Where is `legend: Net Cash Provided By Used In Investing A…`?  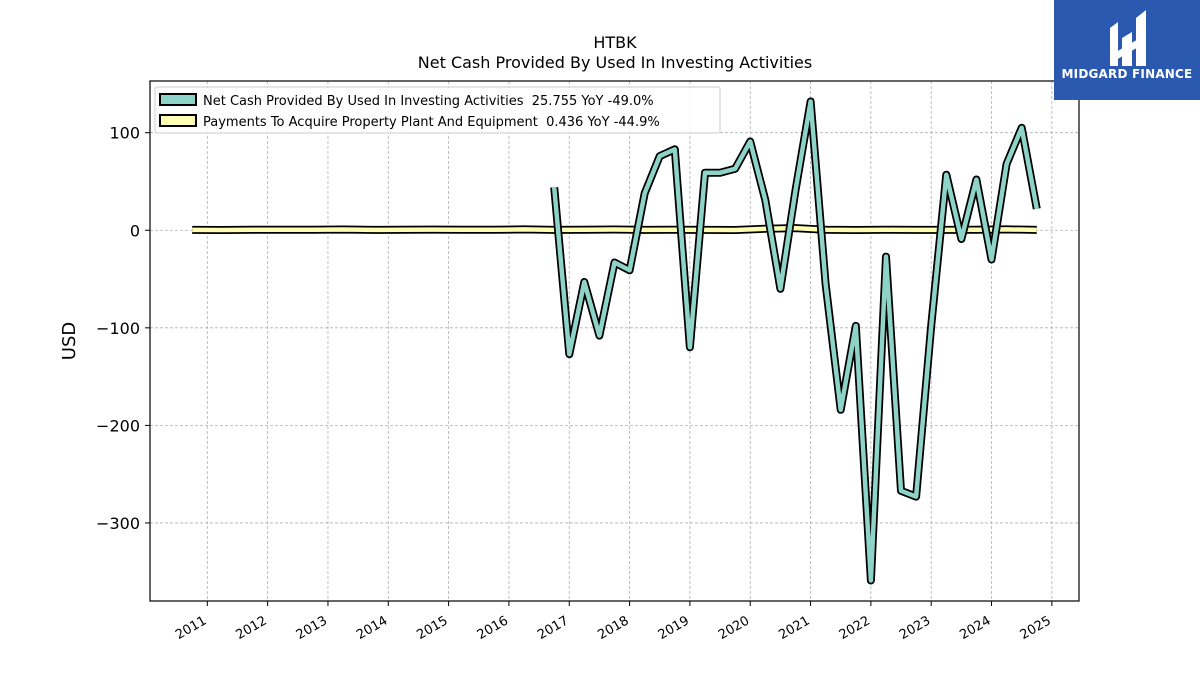
legend: Net Cash Provided By Used In Investing A… is located at coordinates (437, 110).